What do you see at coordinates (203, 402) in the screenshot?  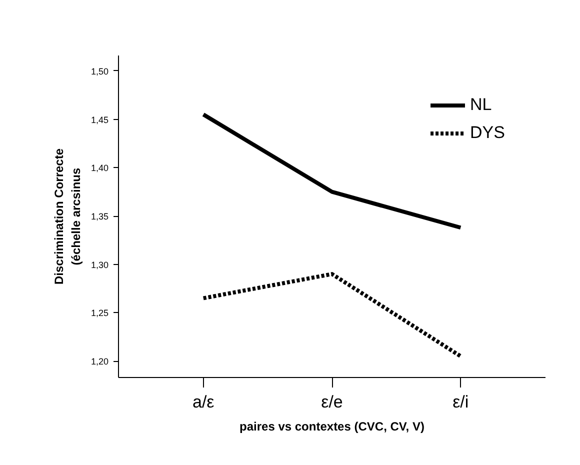 I see `x-tick-label: a/ε` at bounding box center [203, 402].